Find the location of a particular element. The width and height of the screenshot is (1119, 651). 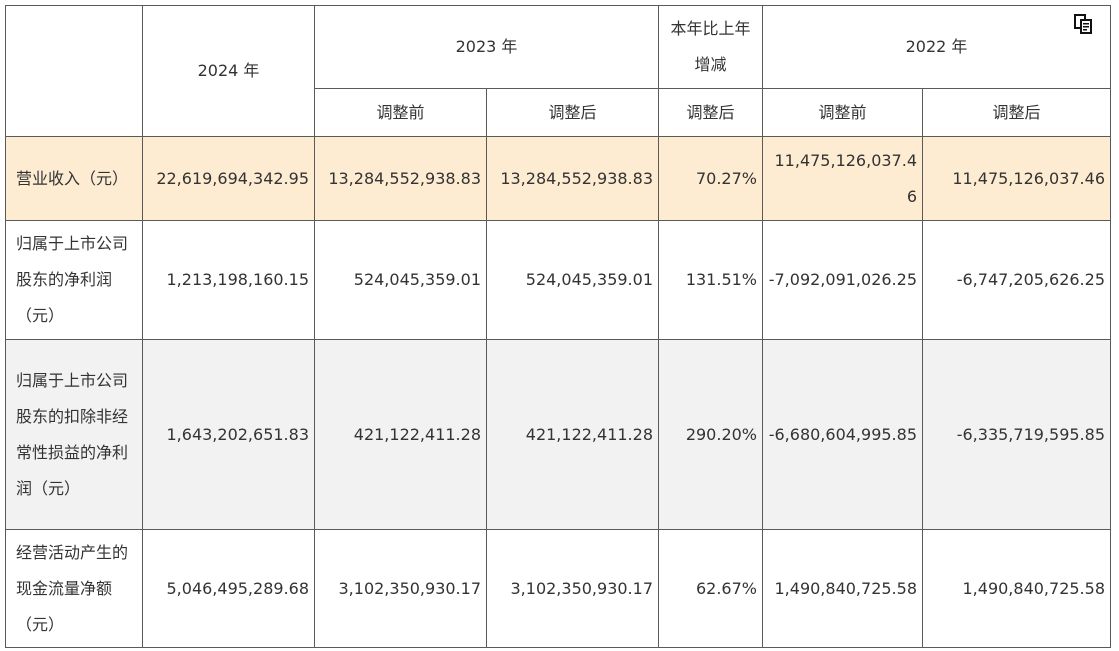

value-2024: 22,619,694,342.95 is located at coordinates (228, 178).